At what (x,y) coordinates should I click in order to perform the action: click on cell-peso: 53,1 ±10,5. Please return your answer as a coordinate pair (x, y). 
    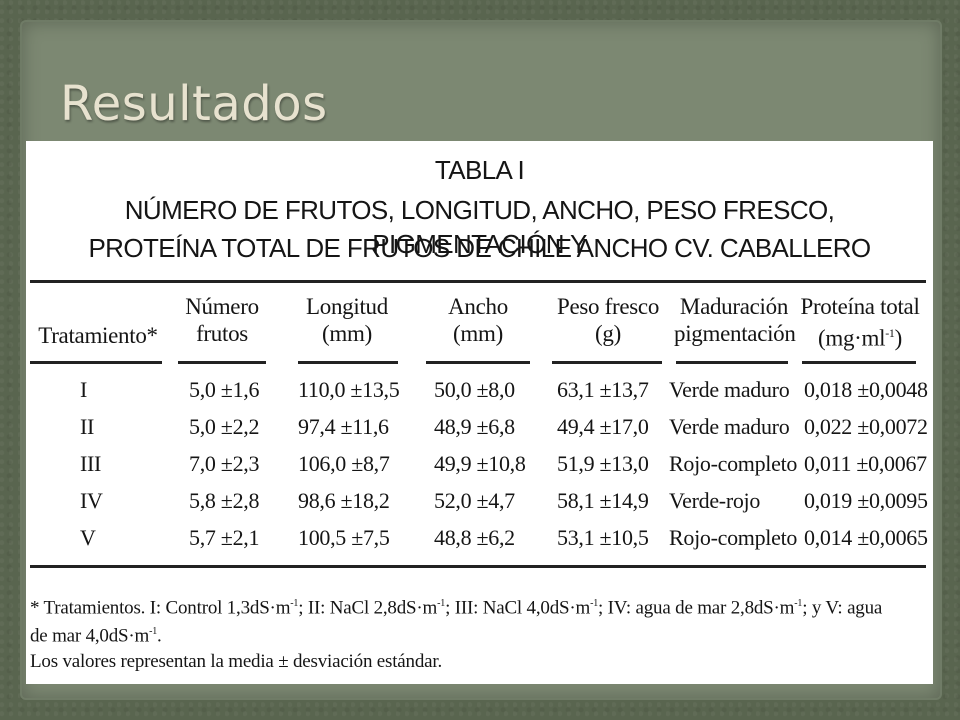
    Looking at the image, I should click on (603, 537).